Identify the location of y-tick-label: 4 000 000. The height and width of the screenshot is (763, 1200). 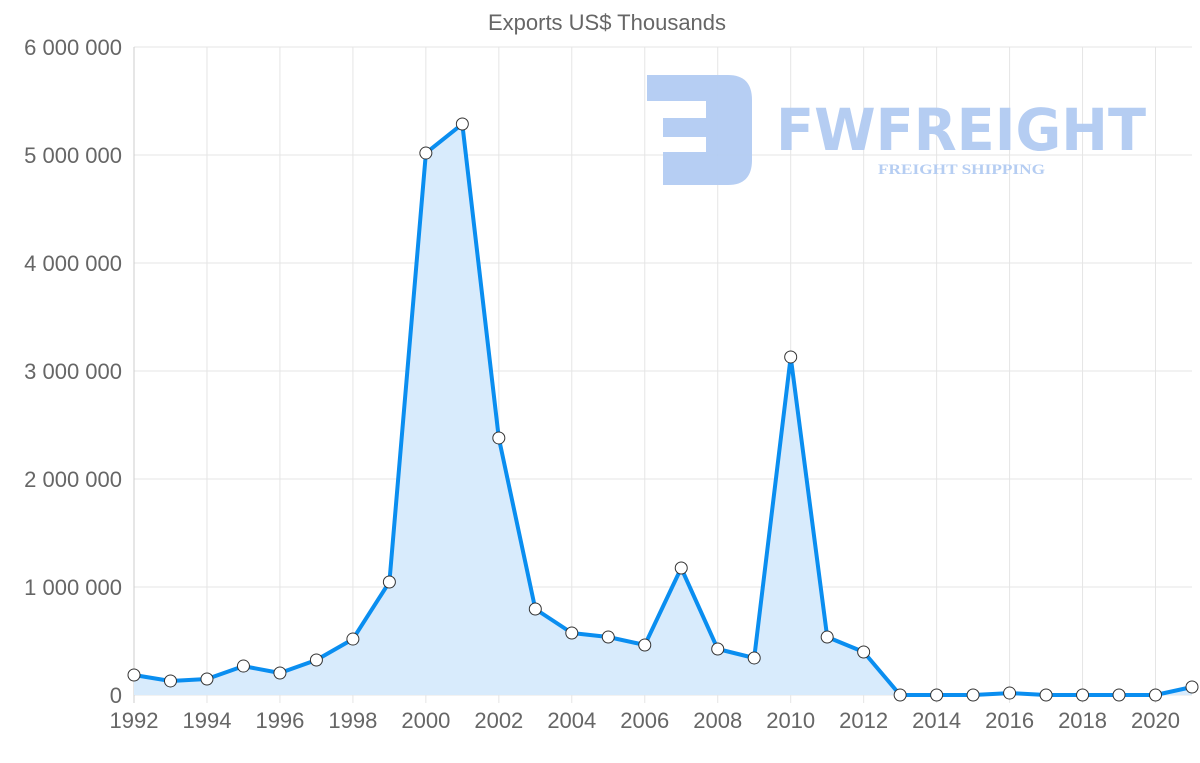
(73, 263).